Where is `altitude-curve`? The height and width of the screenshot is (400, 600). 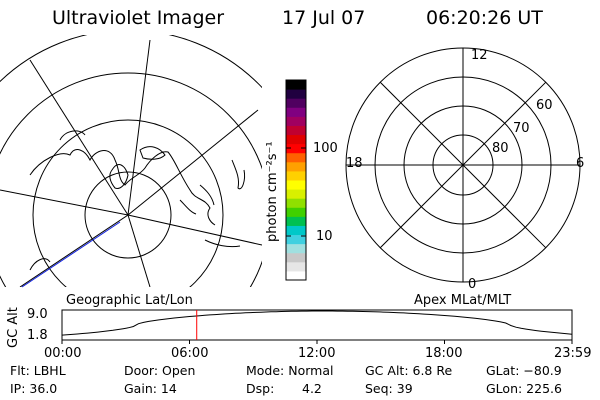 altitude-curve is located at coordinates (317, 323).